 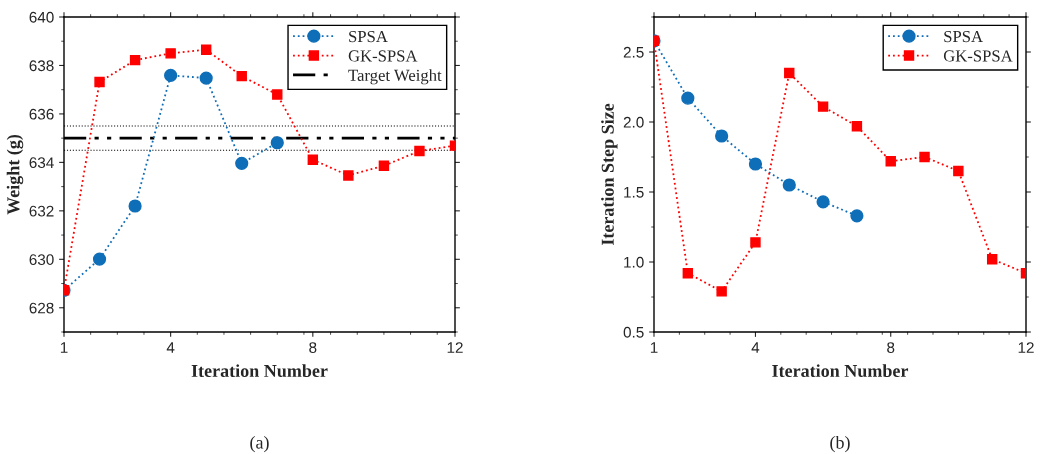 What do you see at coordinates (15, 174) in the screenshot?
I see `y-axis-title: Weight (g)` at bounding box center [15, 174].